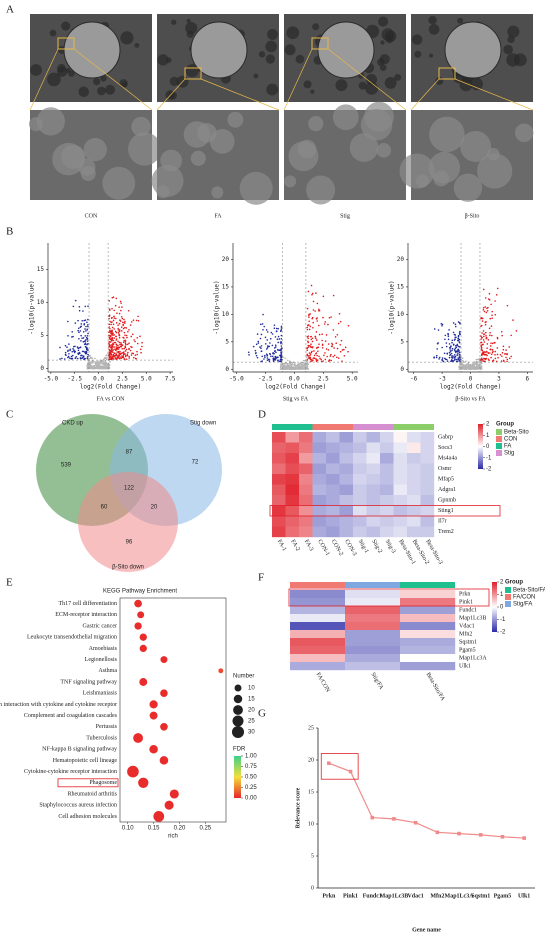 The width and height of the screenshot is (545, 945). I want to click on x-tick-label: Map1Lc3A, so click(460, 896).